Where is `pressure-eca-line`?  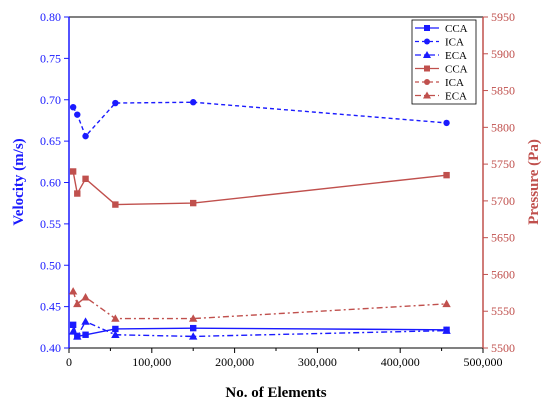
pressure-eca-line is located at coordinates (259, 305).